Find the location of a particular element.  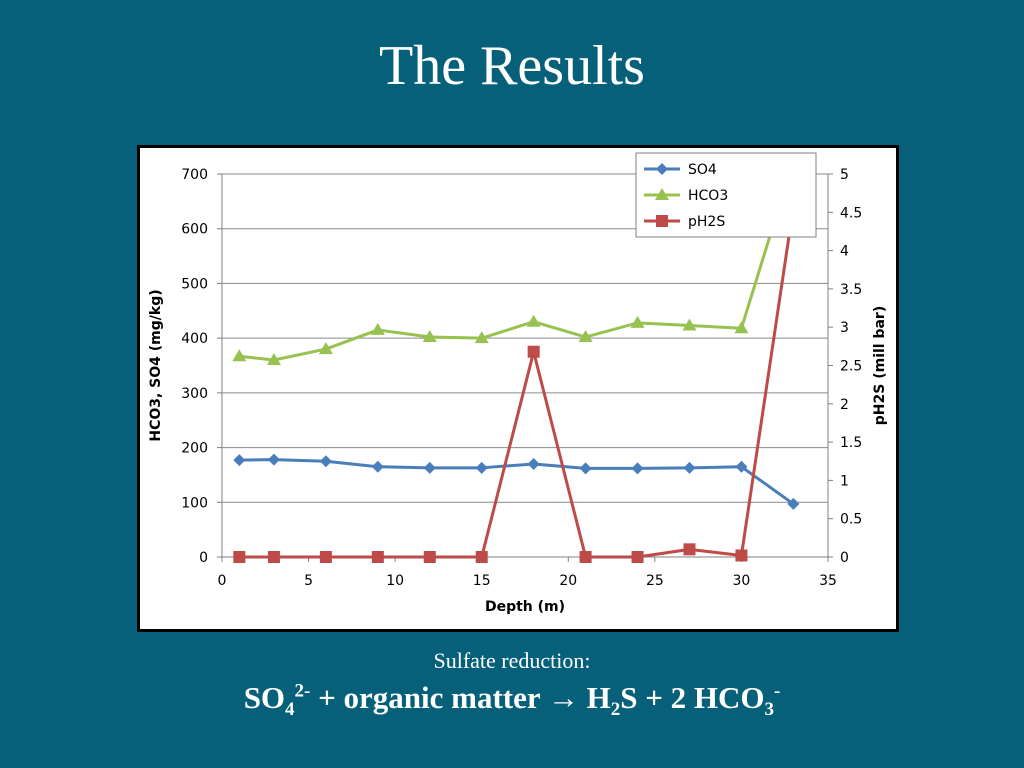

y2-tick-label-1: 1 is located at coordinates (844, 481).